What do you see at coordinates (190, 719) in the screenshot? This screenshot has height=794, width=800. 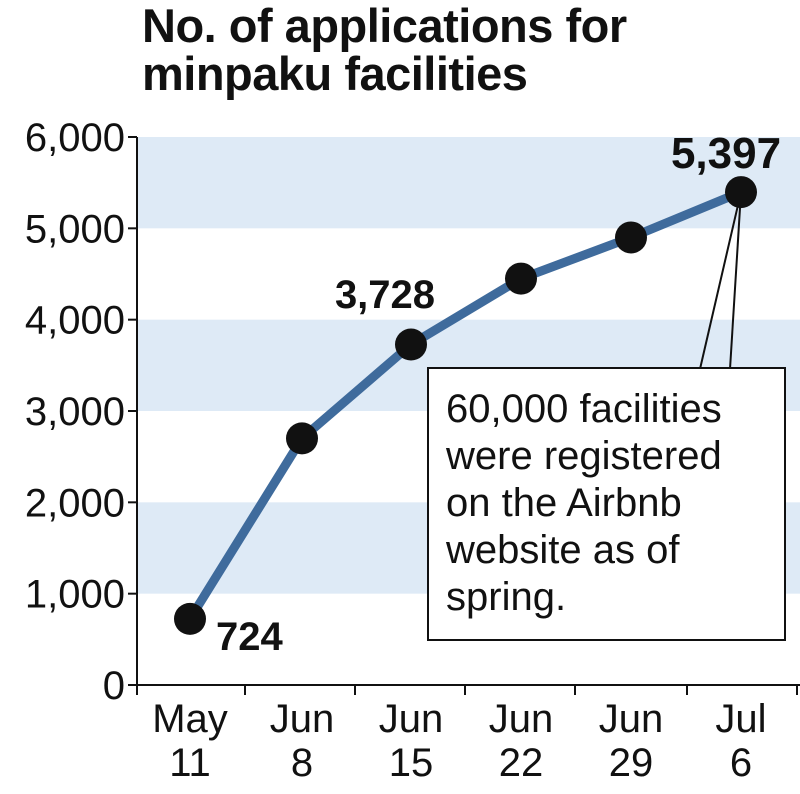 I see `x-tick-label: May` at bounding box center [190, 719].